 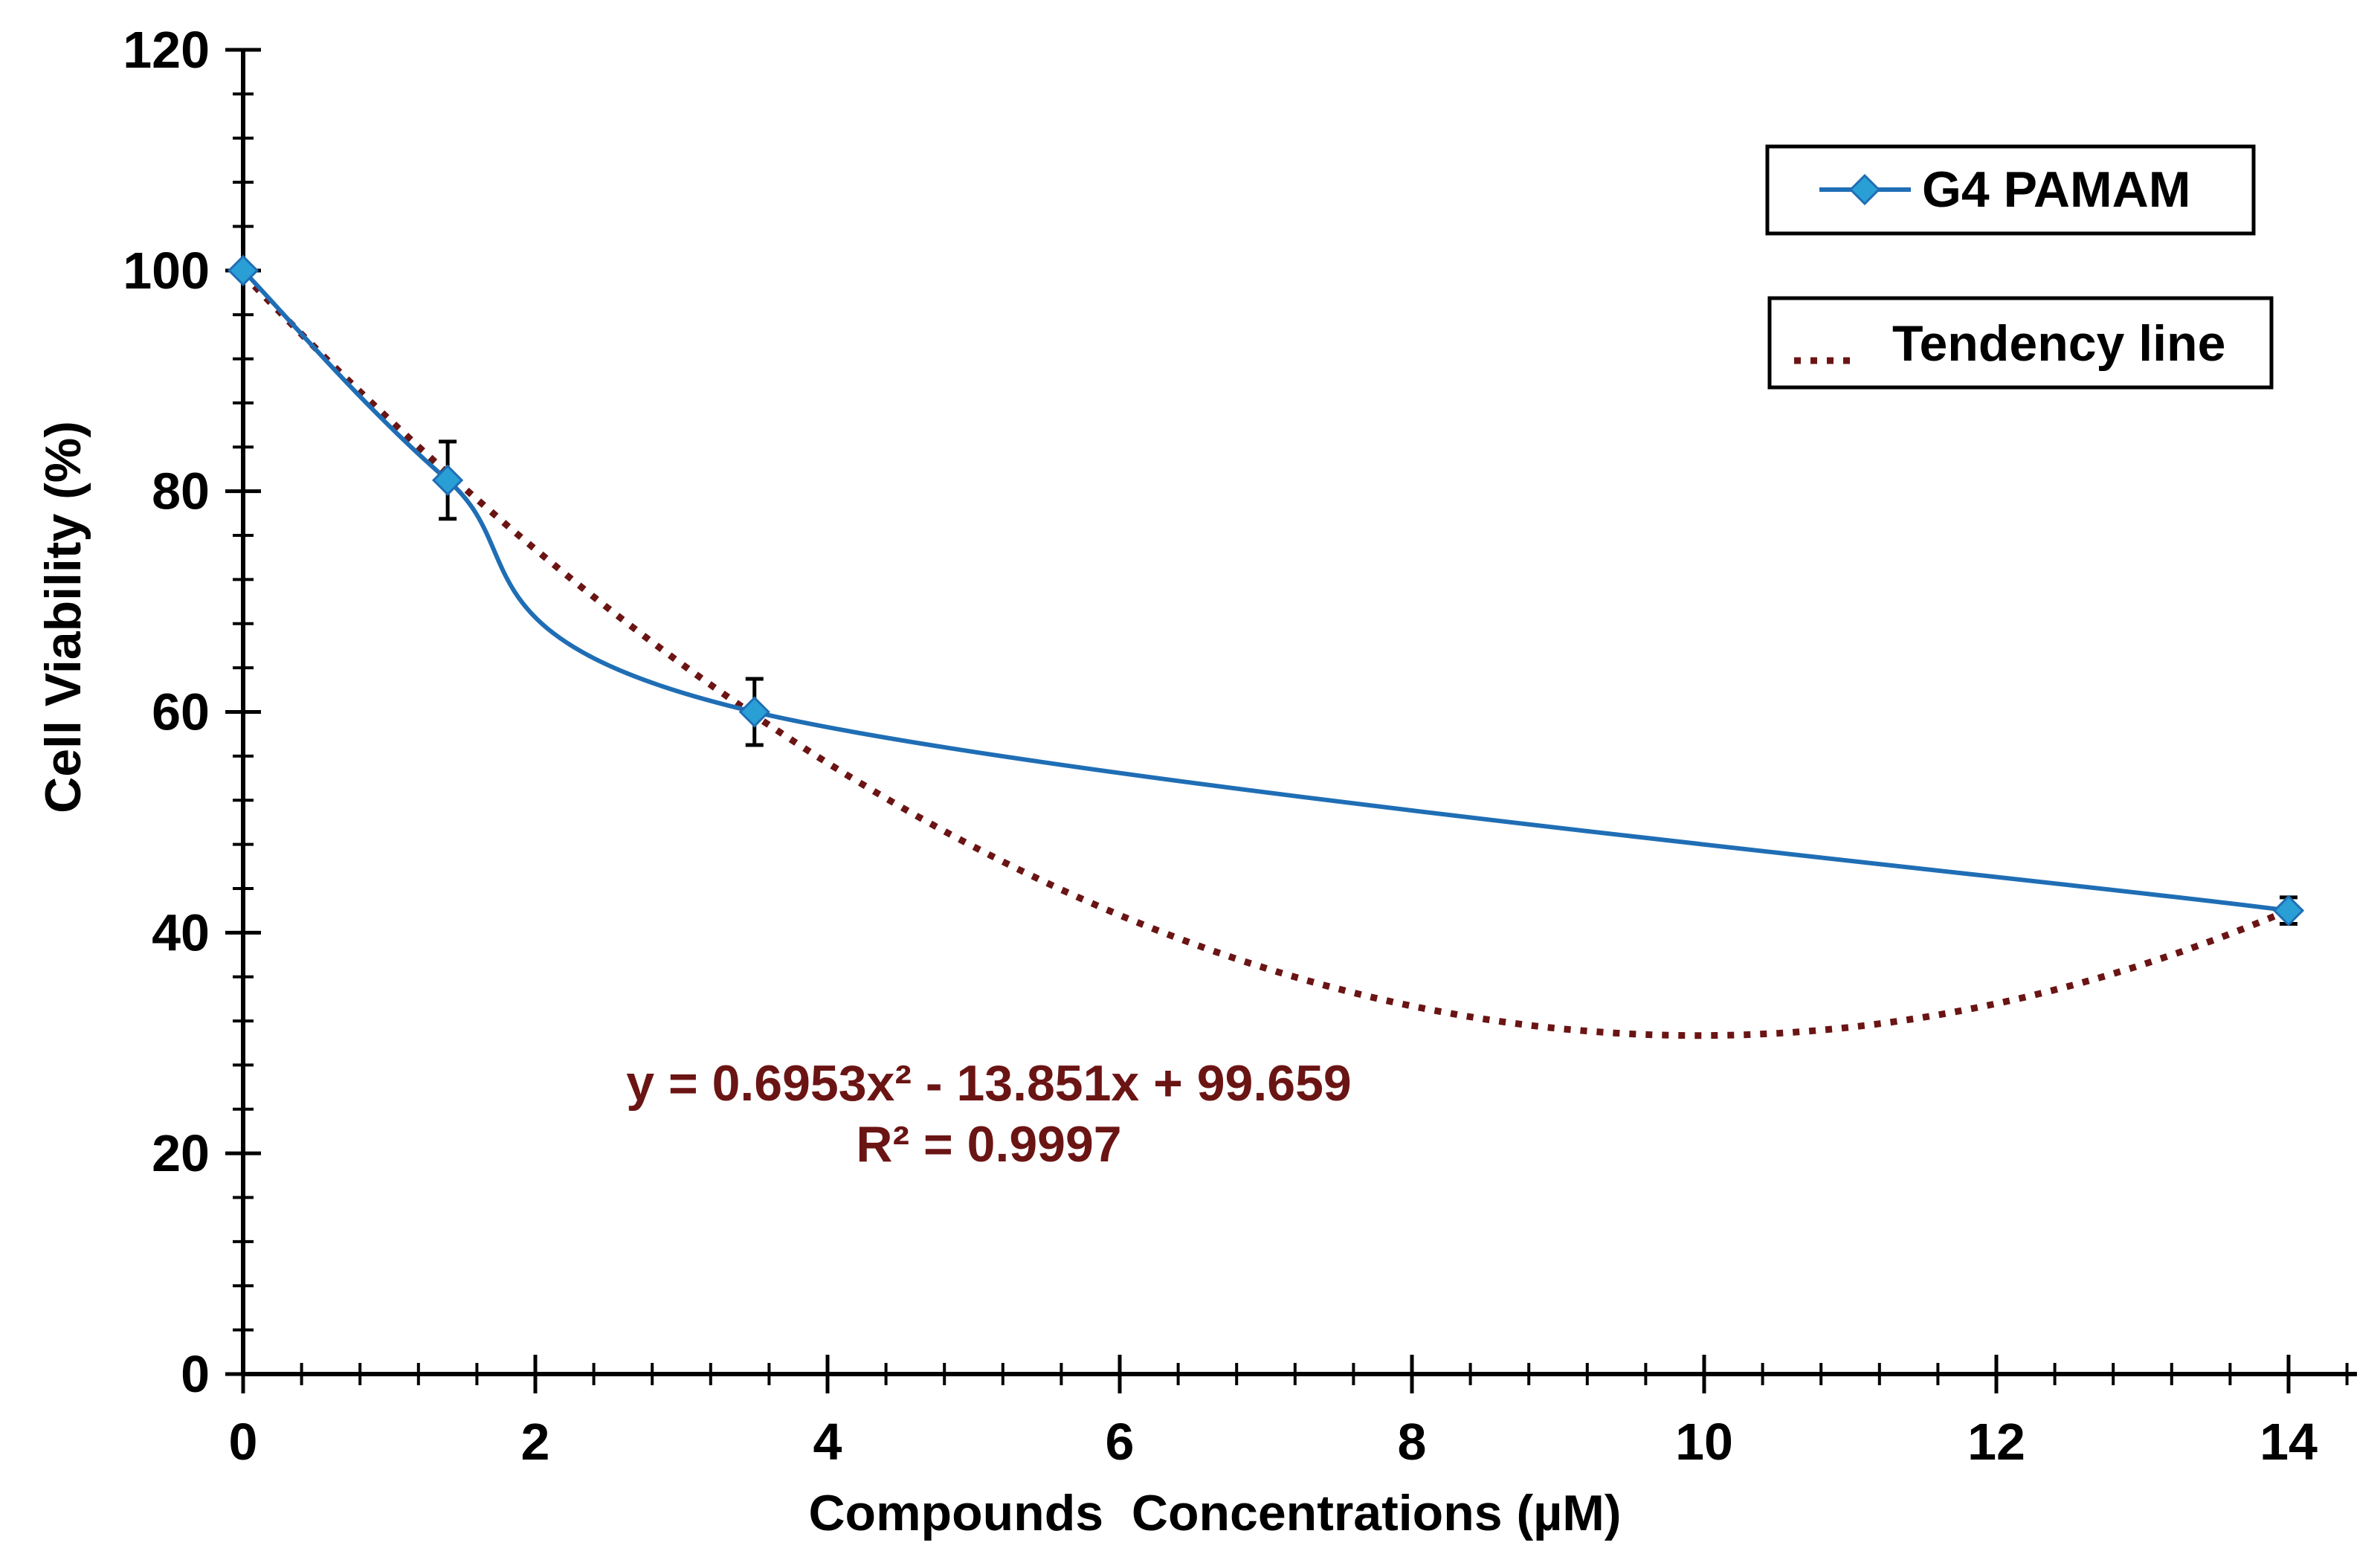 I want to click on x-tick-label: 12, so click(x=1996, y=1442).